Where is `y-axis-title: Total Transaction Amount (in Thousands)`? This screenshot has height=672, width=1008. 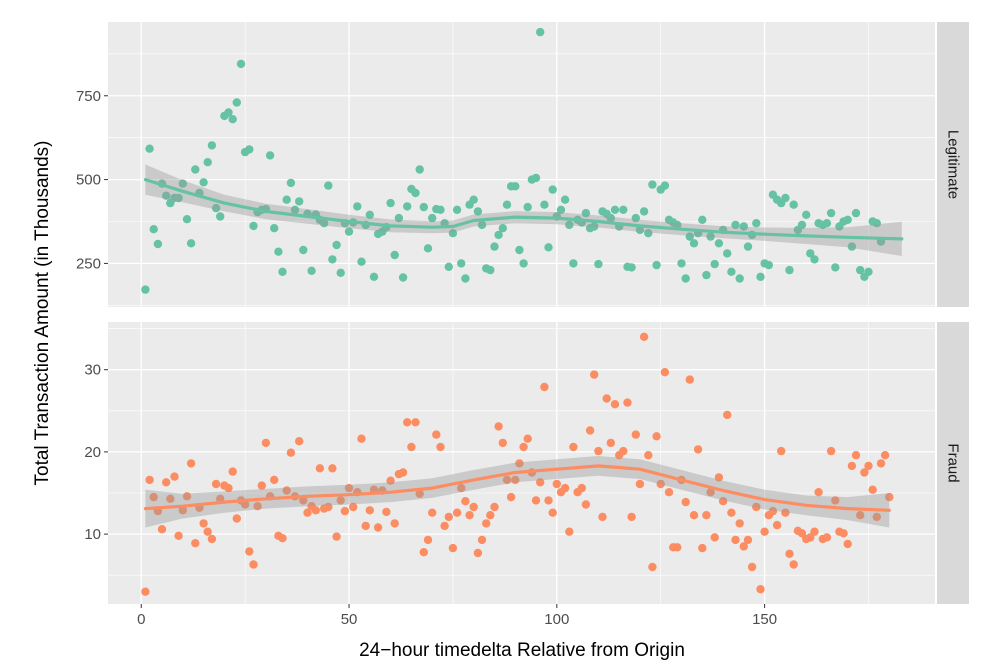
y-axis-title: Total Transaction Amount (in Thousands) is located at coordinates (42, 312).